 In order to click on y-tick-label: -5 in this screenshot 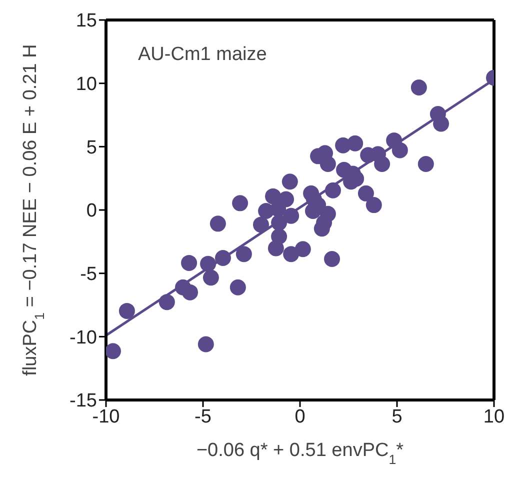, I will do `click(88, 275)`.